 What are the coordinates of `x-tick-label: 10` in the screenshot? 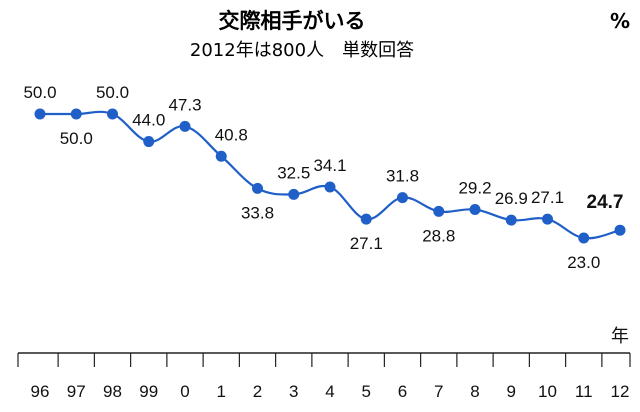 It's located at (547, 391).